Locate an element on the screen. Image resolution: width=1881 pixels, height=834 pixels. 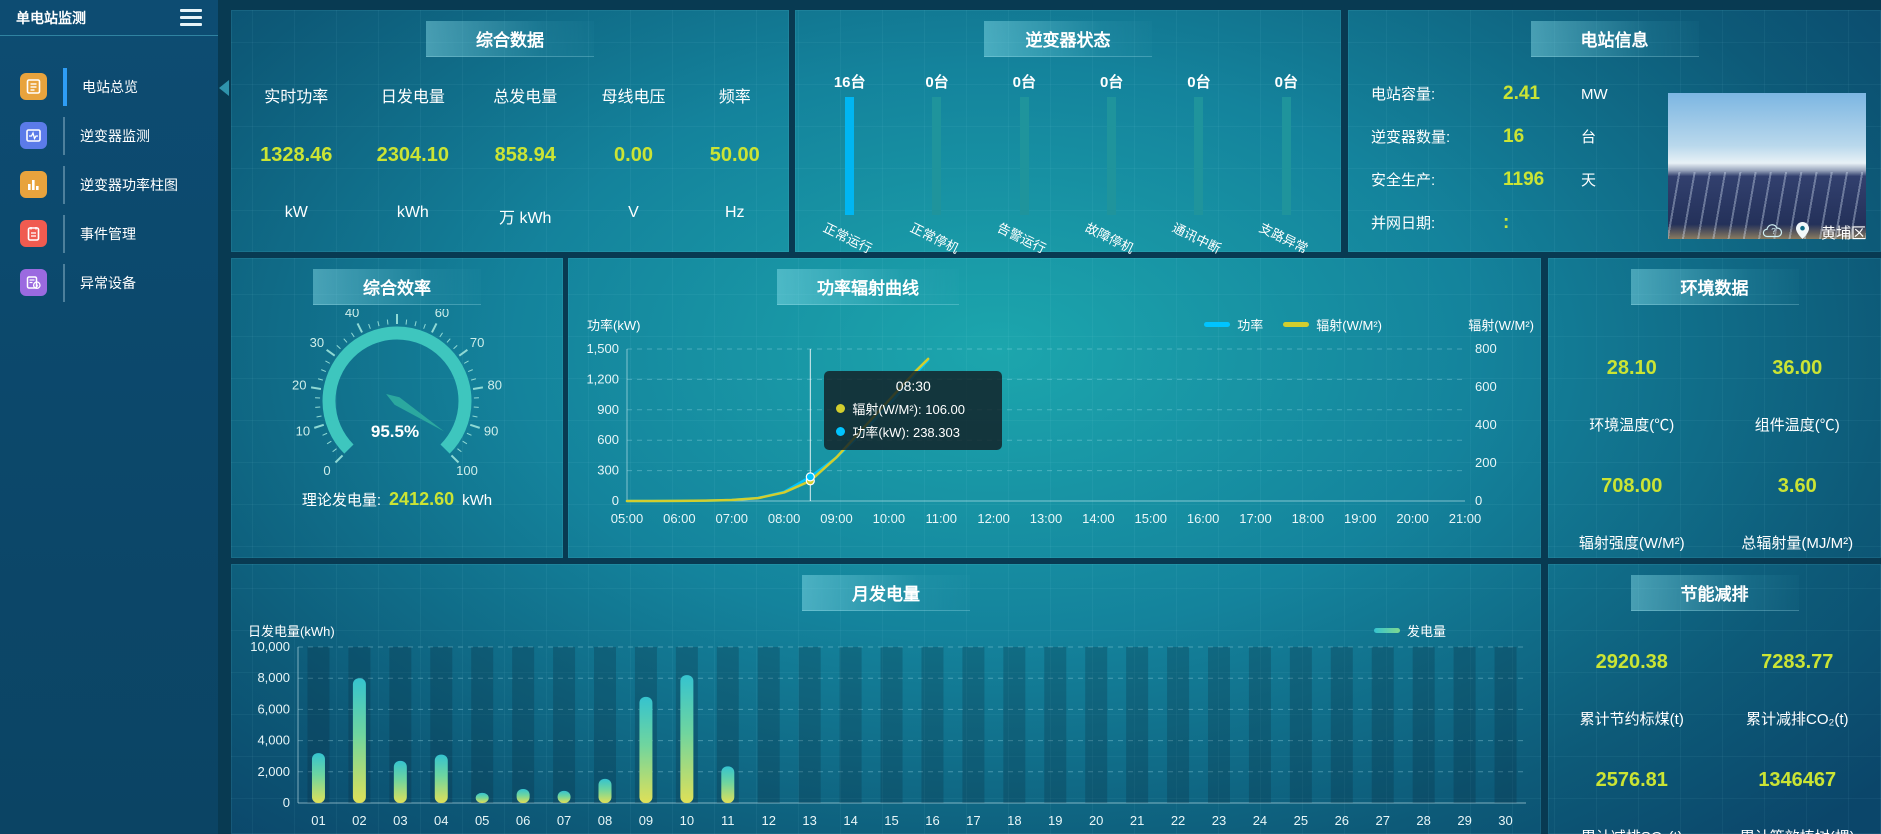
inverter-status-column: 0台 告警运行 is located at coordinates (1024, 163).